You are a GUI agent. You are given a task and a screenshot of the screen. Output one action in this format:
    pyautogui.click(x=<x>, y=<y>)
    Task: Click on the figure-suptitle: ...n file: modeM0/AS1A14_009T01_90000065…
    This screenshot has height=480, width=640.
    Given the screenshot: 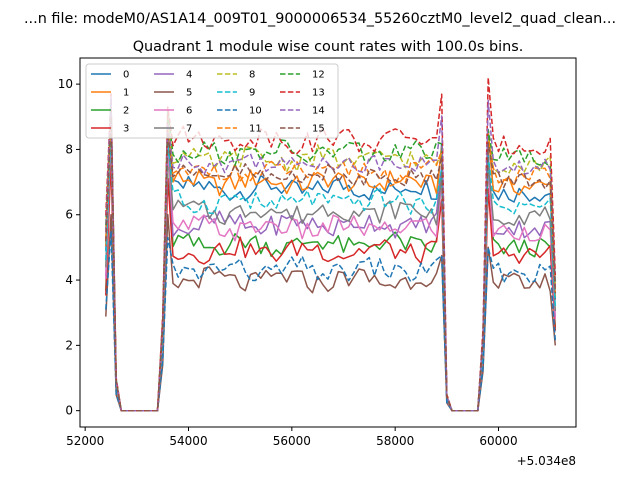 What is the action you would take?
    pyautogui.click(x=320, y=19)
    